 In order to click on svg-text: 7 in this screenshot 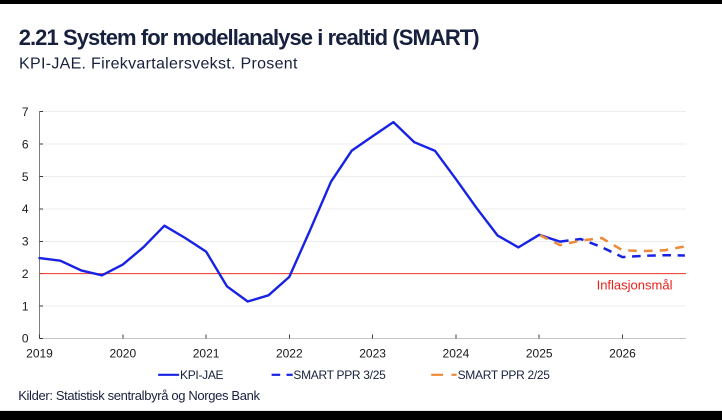, I will do `click(25, 112)`.